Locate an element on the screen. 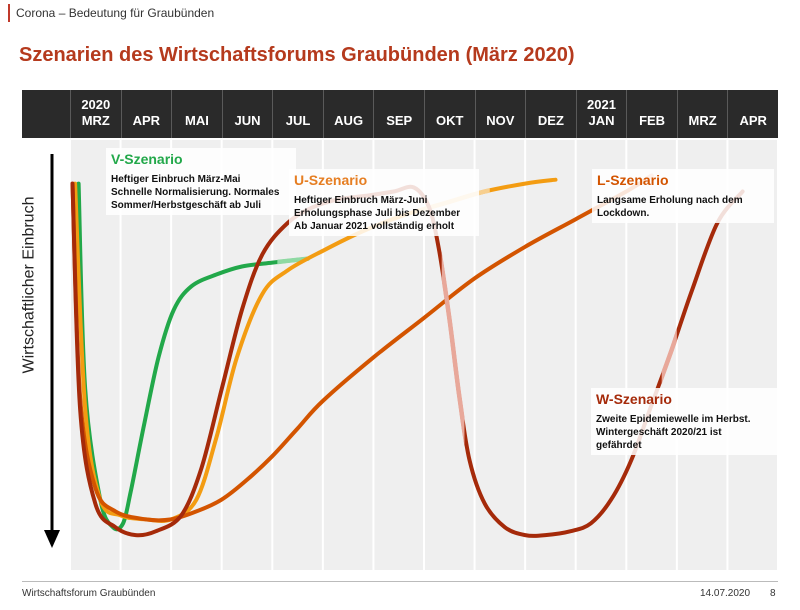 The image size is (800, 610). year-label: 2020 is located at coordinates (96, 104).